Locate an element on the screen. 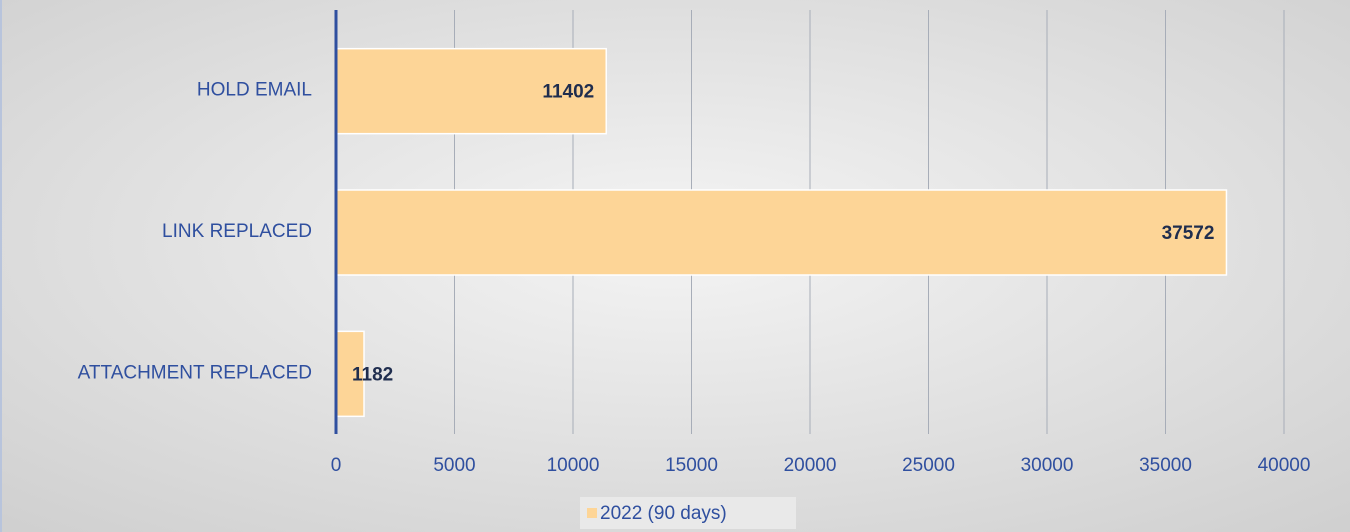 The width and height of the screenshot is (1350, 532). left-edge is located at coordinates (1, 266).